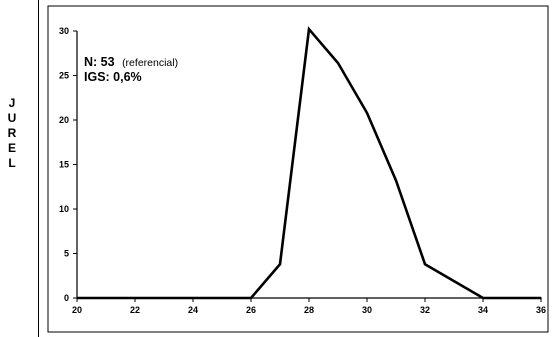  I want to click on x-tick-label: 20, so click(77, 310).